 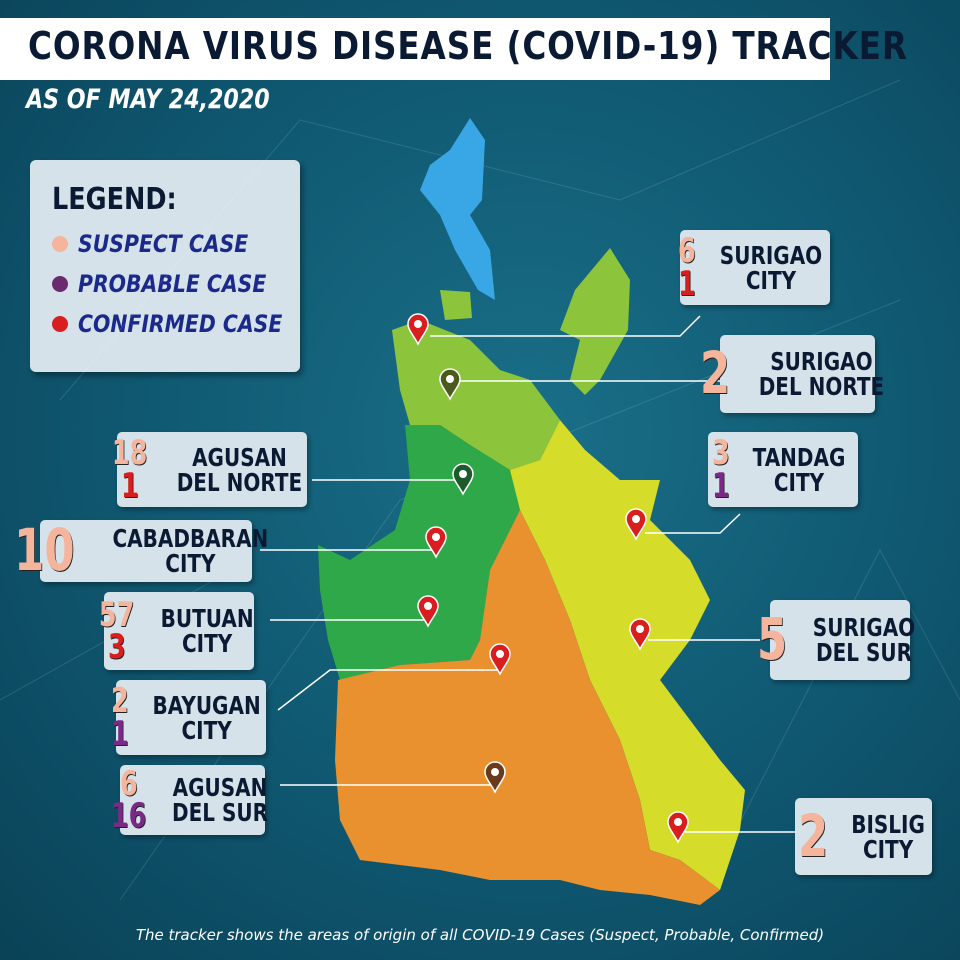 I want to click on legend-label: SUSPECT CASE, so click(x=163, y=244).